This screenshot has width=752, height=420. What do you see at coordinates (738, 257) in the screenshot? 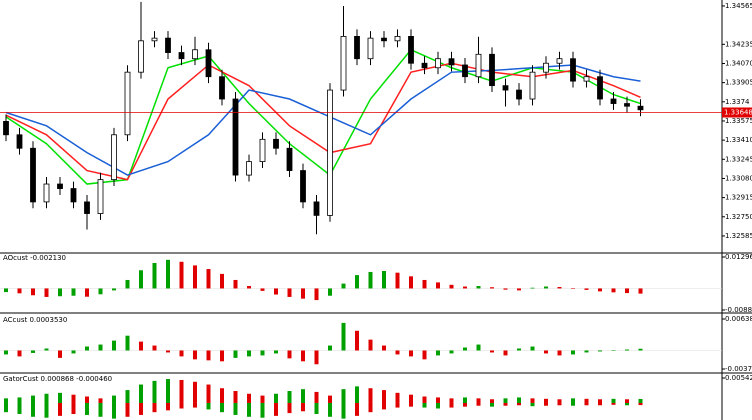
I see `y-tick-label: 0.012966` at bounding box center [738, 257].